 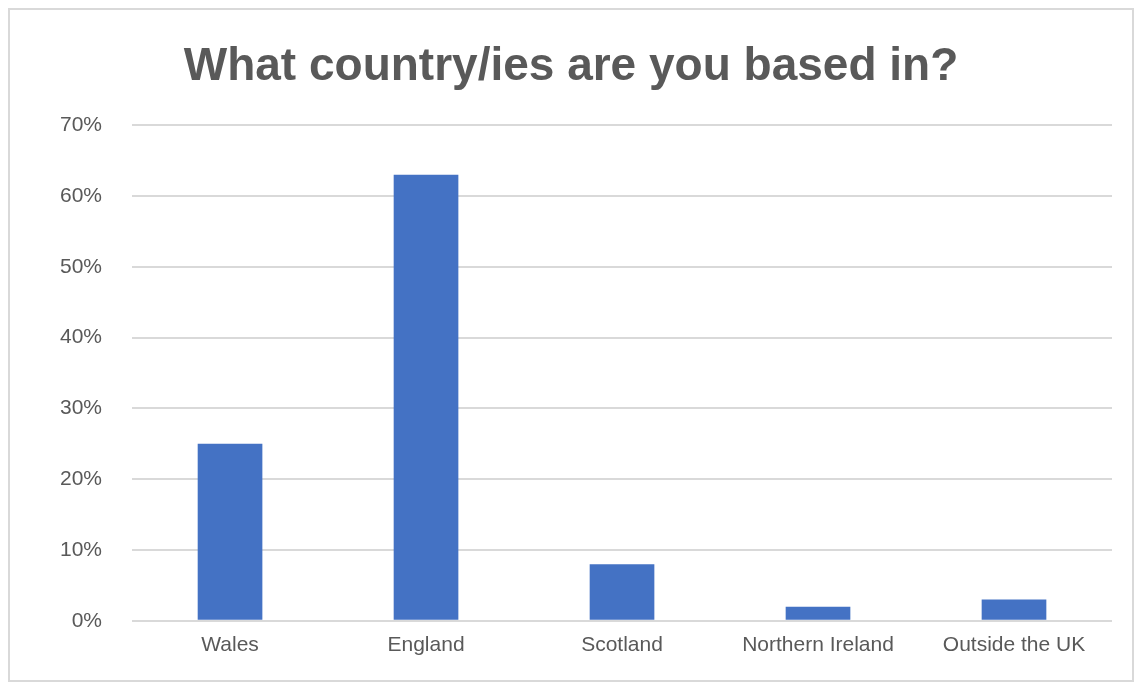 What do you see at coordinates (81, 194) in the screenshot?
I see `y-tick-label: 60%` at bounding box center [81, 194].